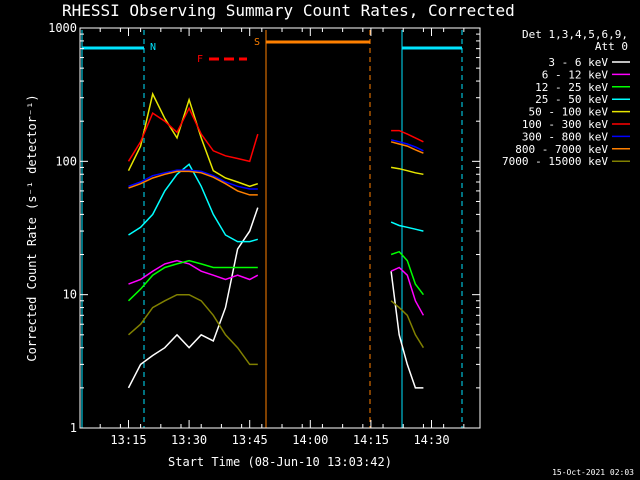  I want to click on flag-label: F, so click(200, 59).